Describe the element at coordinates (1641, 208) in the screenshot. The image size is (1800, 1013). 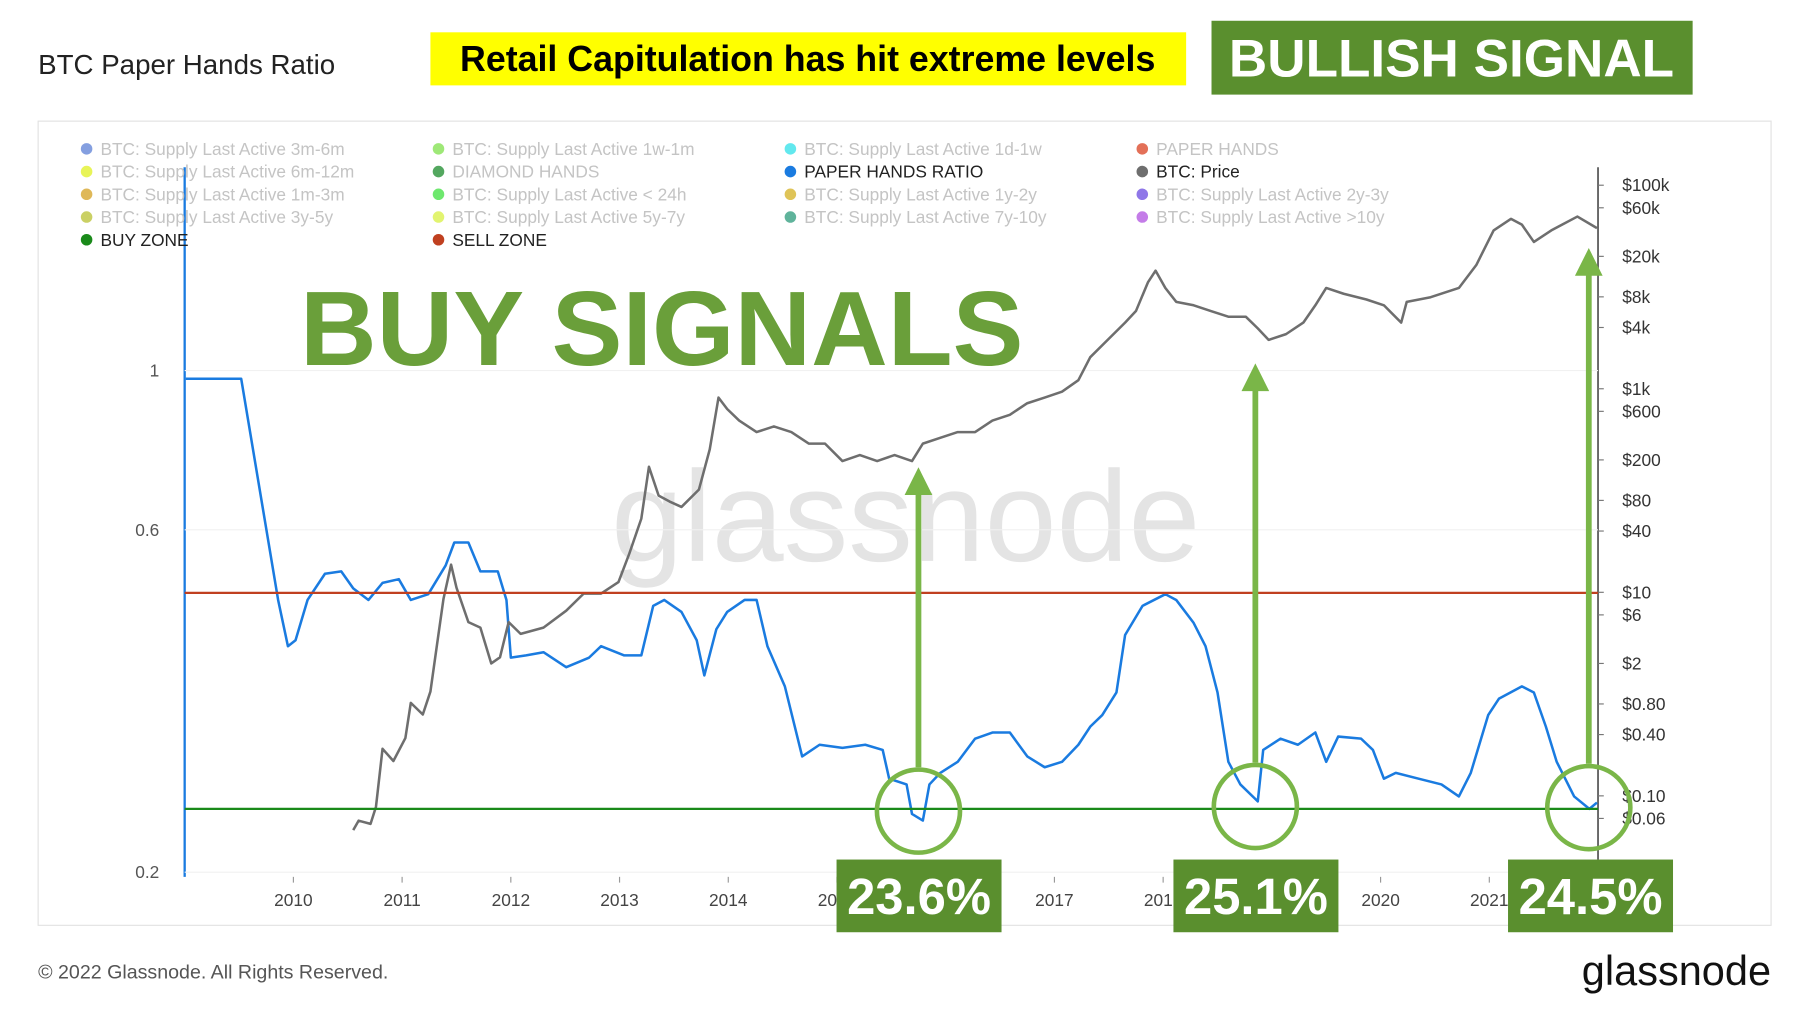
I see `y2-tick-label: $60k` at that location.